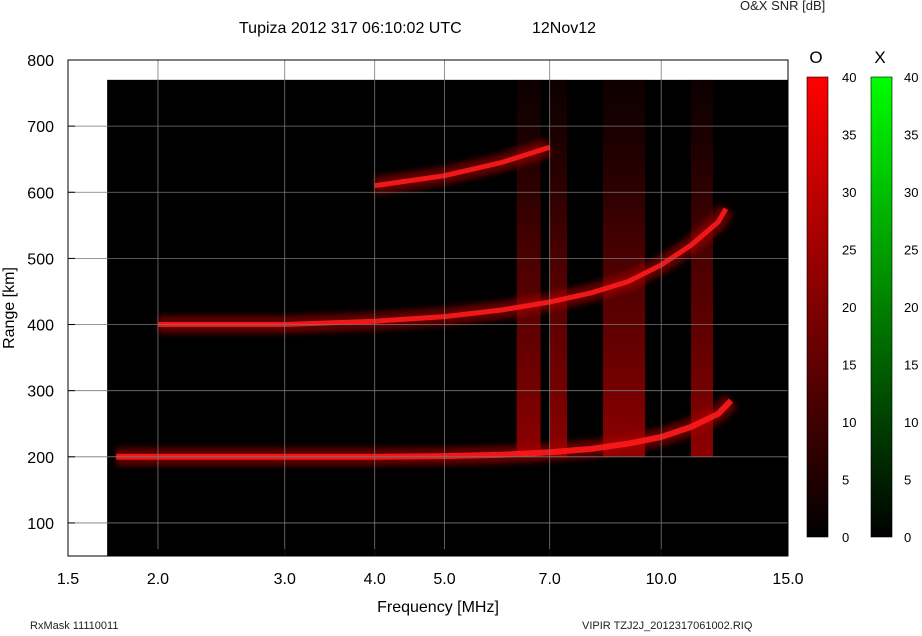 Image resolution: width=922 pixels, height=636 pixels. I want to click on rx-mask-label: RxMask 11110011, so click(74, 626).